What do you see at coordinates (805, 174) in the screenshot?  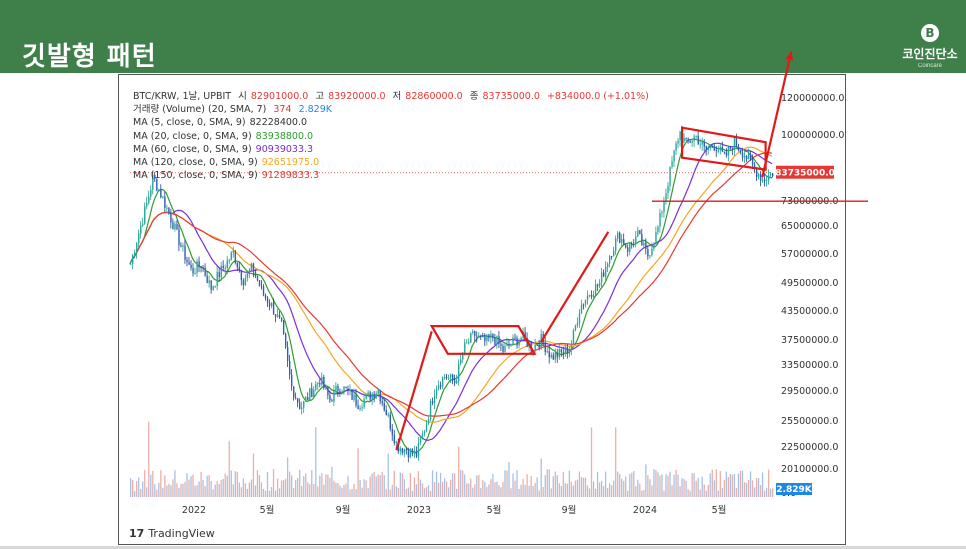 I see `last-price-label: 83735000.0` at bounding box center [805, 174].